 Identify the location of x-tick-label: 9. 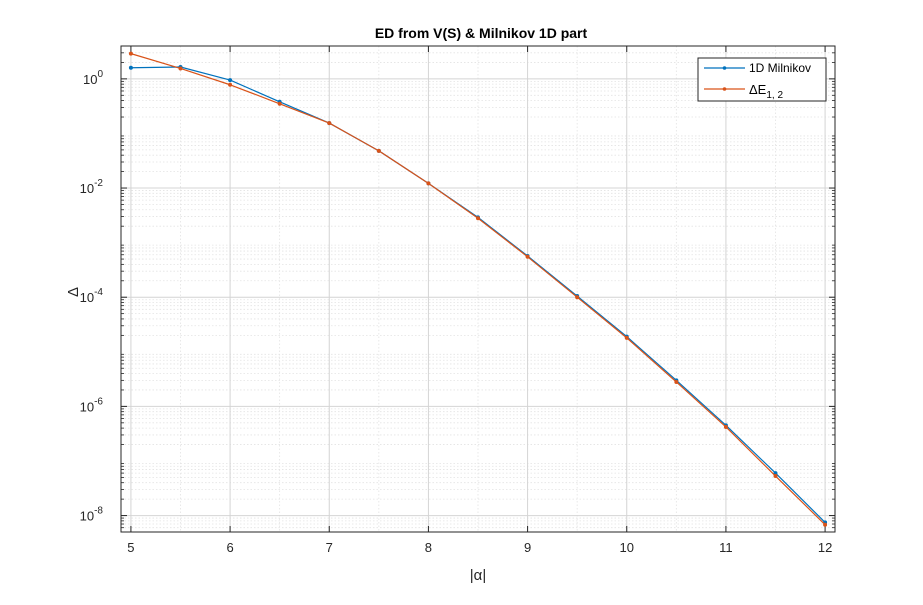
(527, 547).